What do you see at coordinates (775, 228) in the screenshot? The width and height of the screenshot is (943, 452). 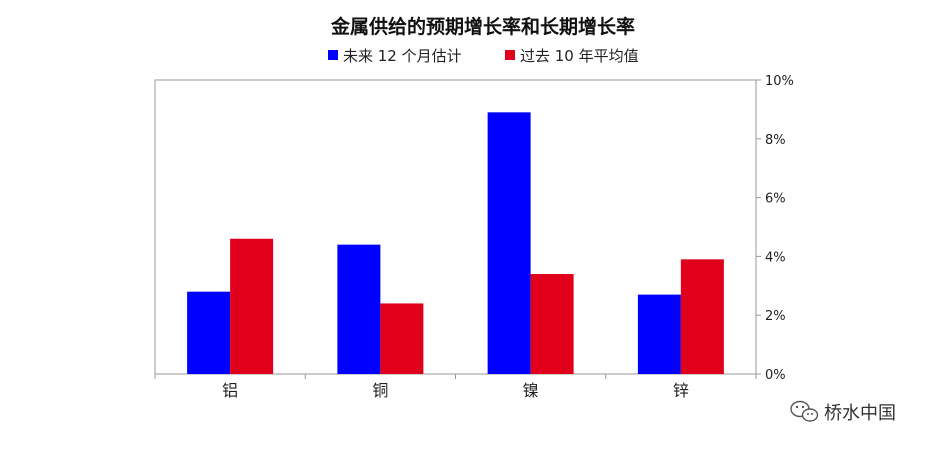 I see `y-axis: 0% 2% 4% 6% 8% 10%` at bounding box center [775, 228].